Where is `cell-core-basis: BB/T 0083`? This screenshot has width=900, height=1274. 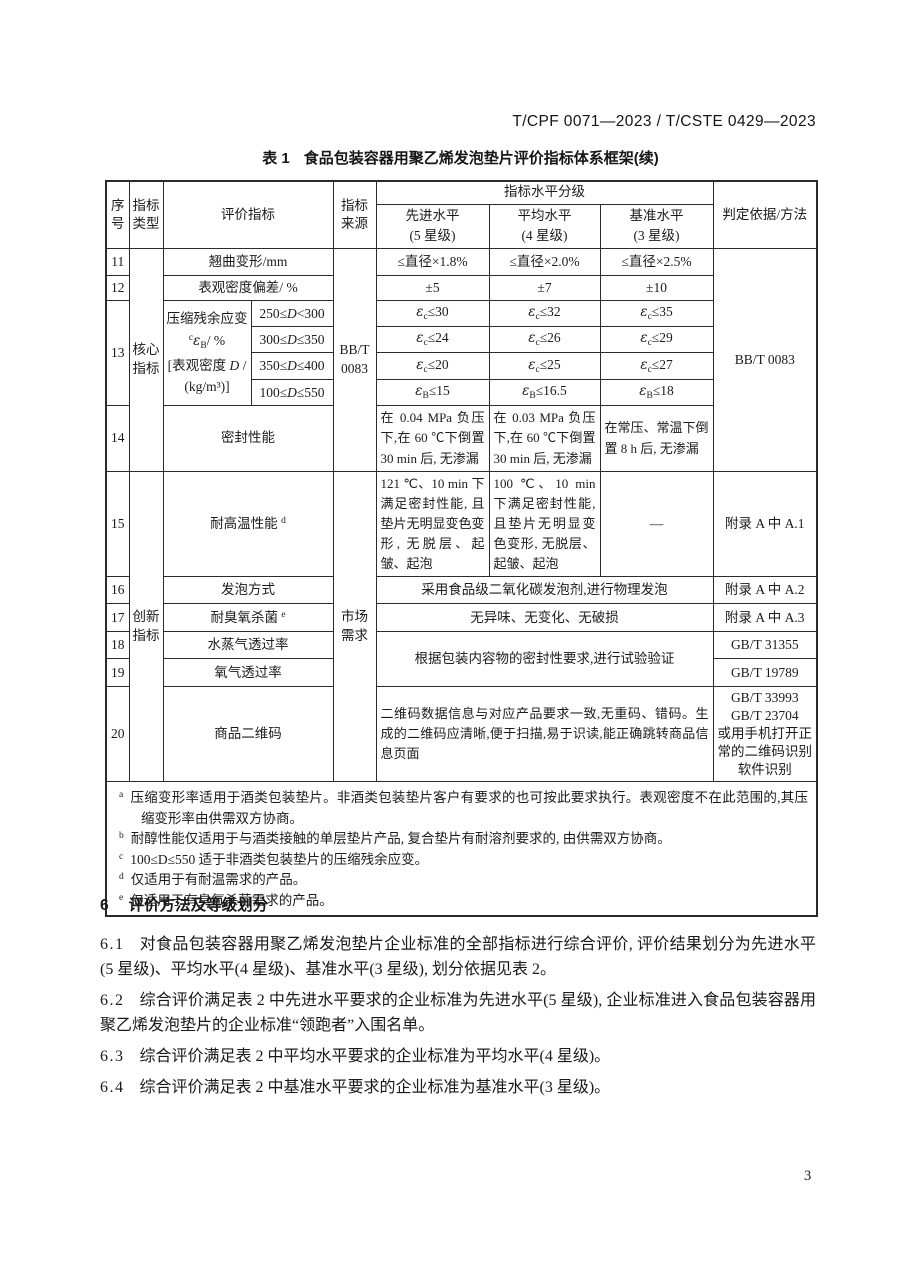
cell-core-basis: BB/T 0083 is located at coordinates (765, 360).